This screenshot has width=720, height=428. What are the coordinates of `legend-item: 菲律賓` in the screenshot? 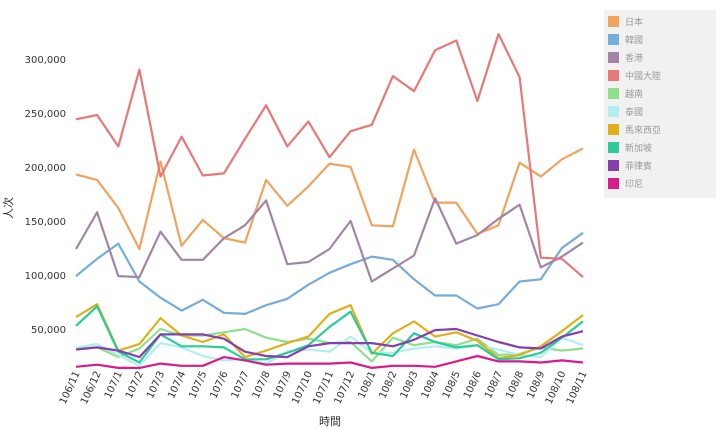 It's located at (630, 165).